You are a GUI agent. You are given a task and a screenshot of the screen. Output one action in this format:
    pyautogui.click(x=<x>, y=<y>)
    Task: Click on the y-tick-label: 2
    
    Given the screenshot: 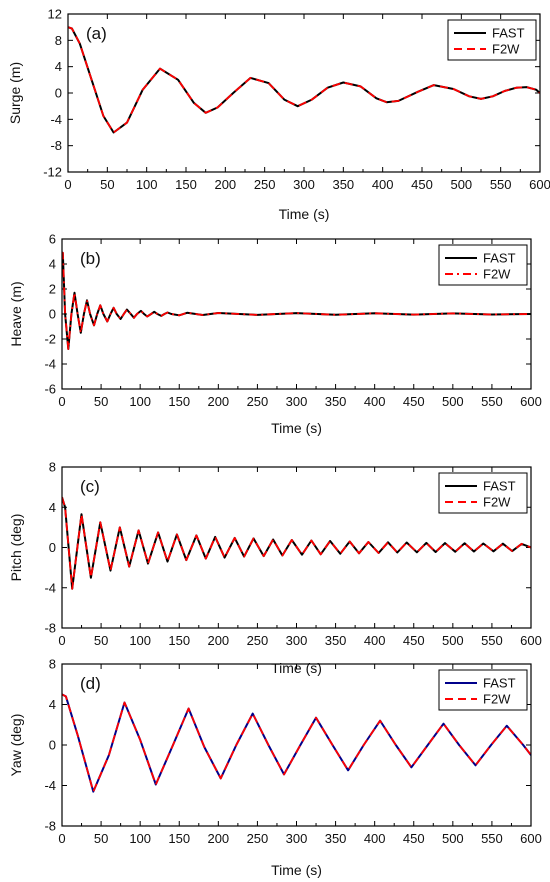 What is the action you would take?
    pyautogui.click(x=52, y=289)
    